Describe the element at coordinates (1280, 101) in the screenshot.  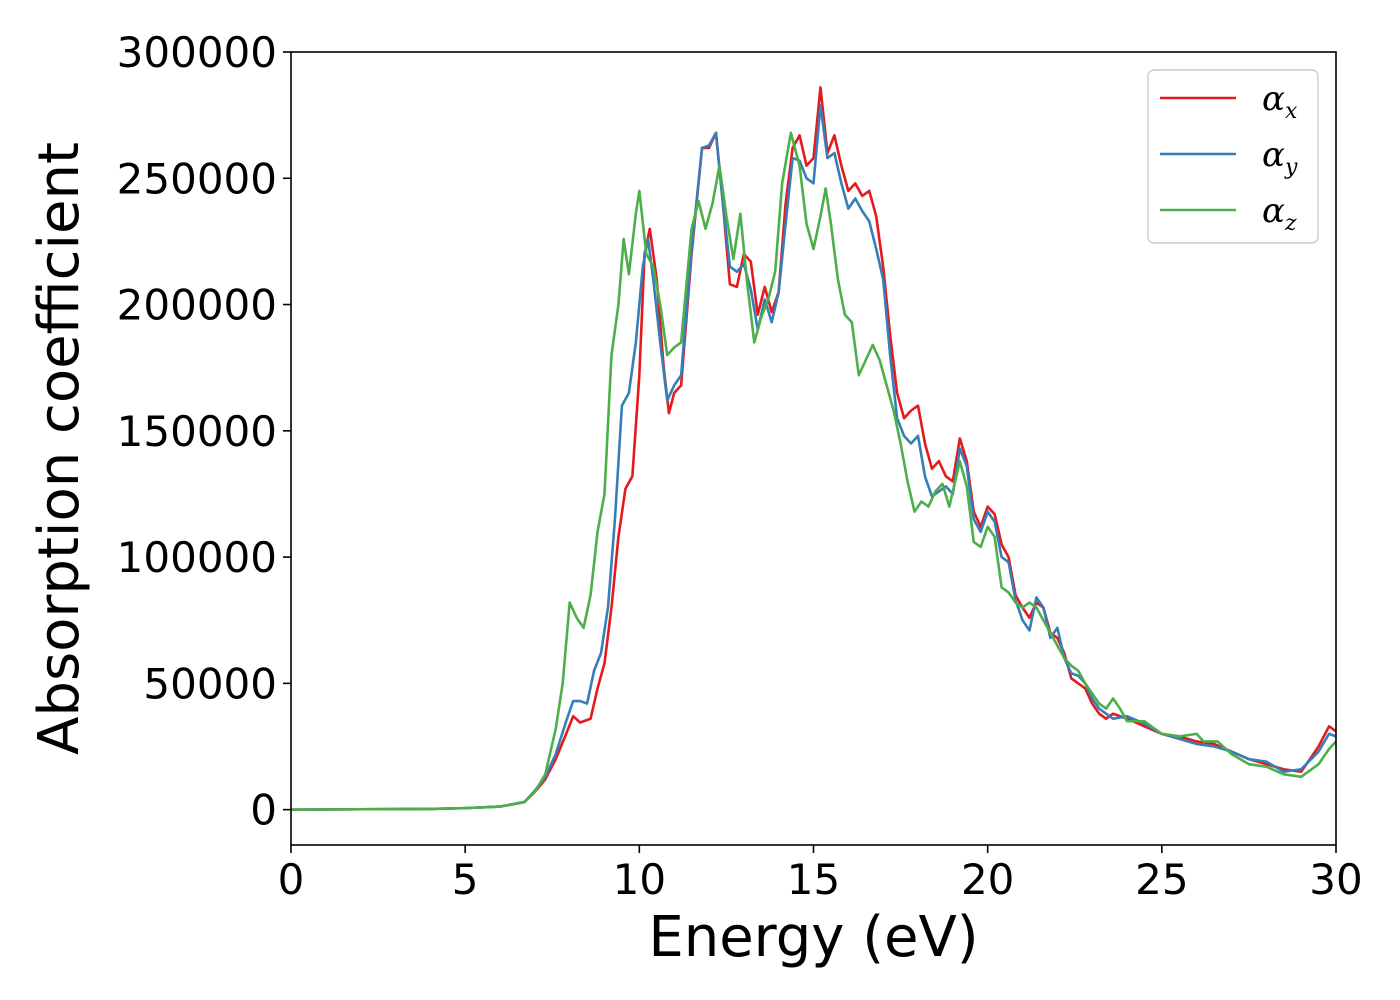
I see `legend-label-x: αx` at that location.